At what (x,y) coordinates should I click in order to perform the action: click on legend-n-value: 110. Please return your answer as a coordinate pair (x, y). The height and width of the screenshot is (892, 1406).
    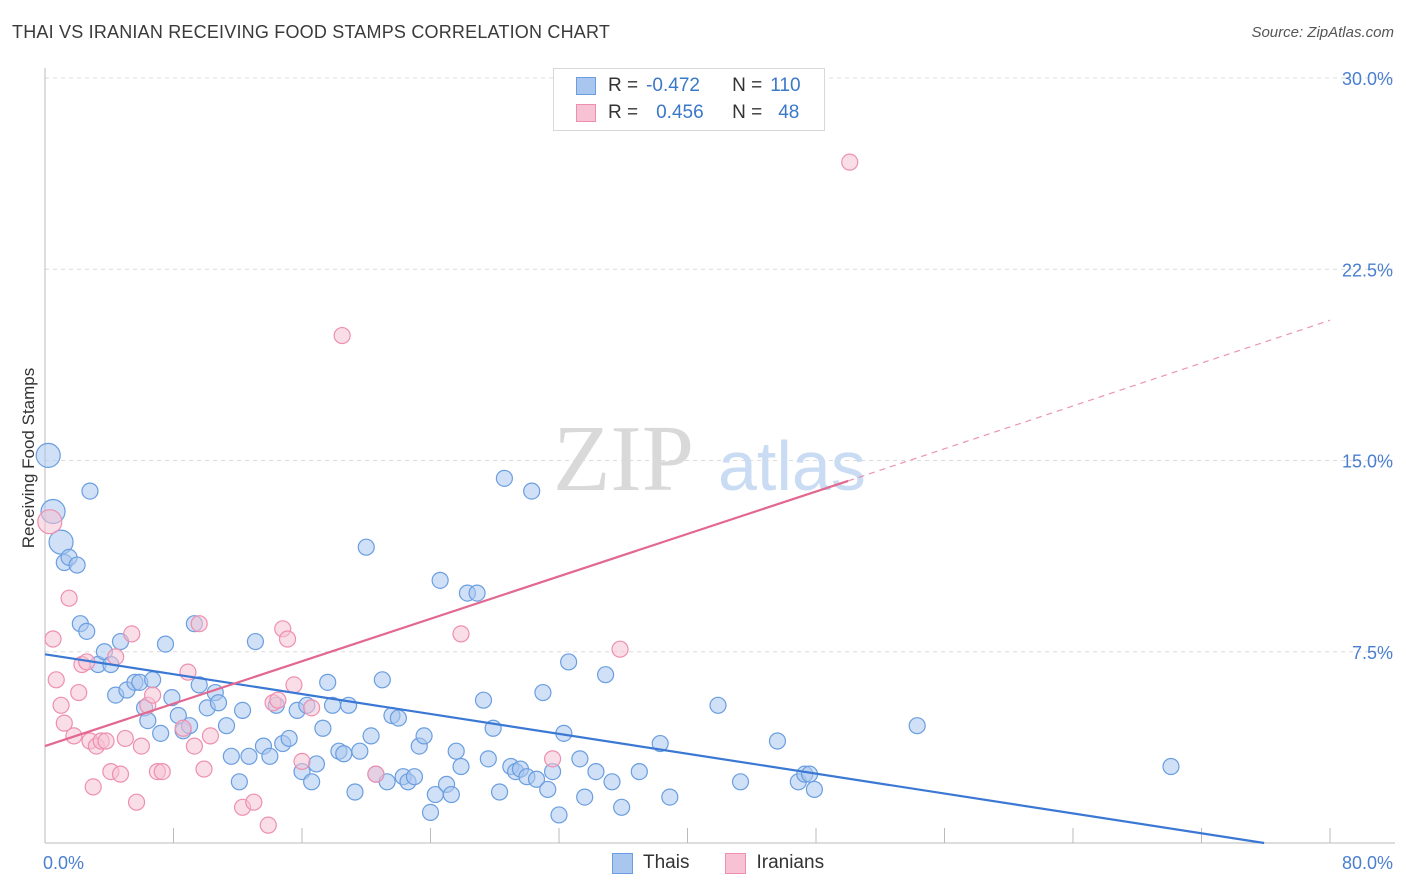
    Looking at the image, I should click on (785, 85).